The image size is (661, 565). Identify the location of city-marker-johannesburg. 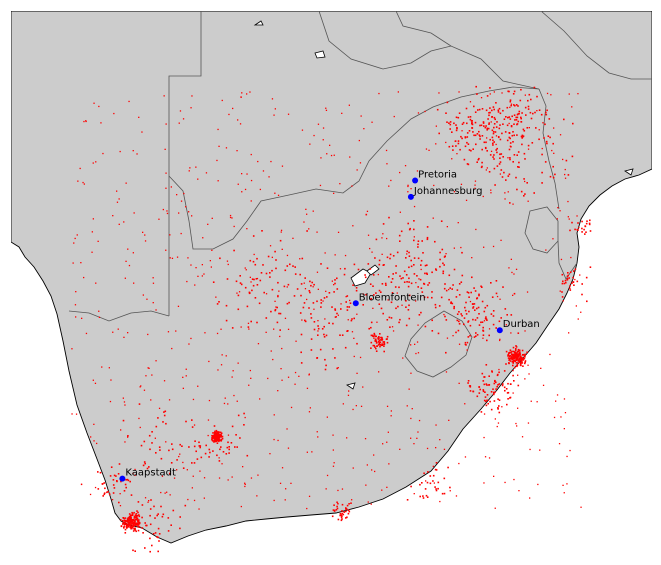
(410, 196).